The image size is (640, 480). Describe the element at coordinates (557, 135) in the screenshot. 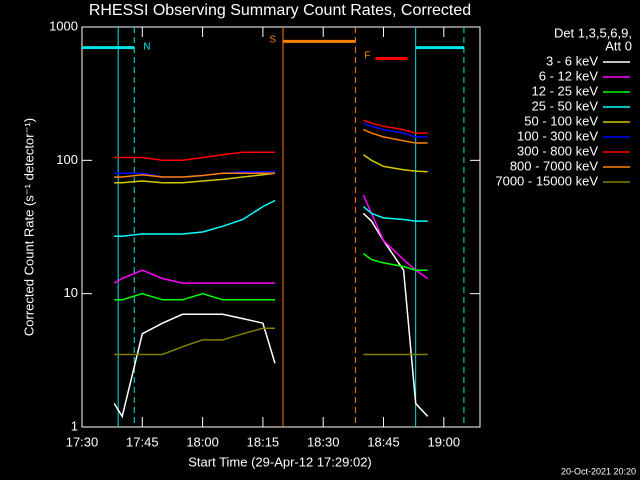

I see `legend-label: 100 - 300 keV` at that location.